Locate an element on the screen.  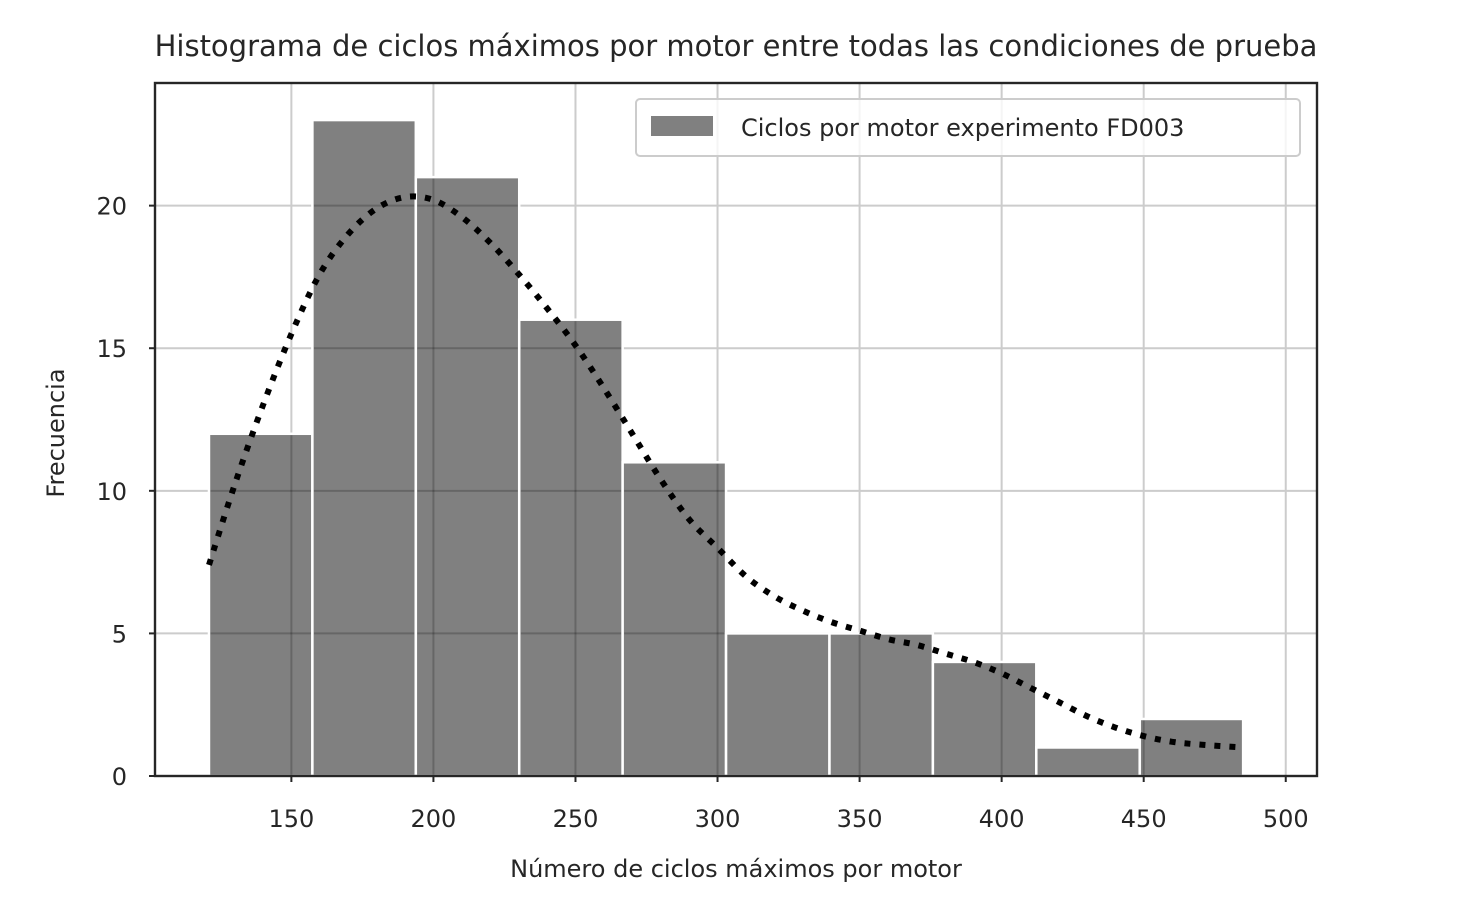
y-tick-label: 0 is located at coordinates (119, 777).